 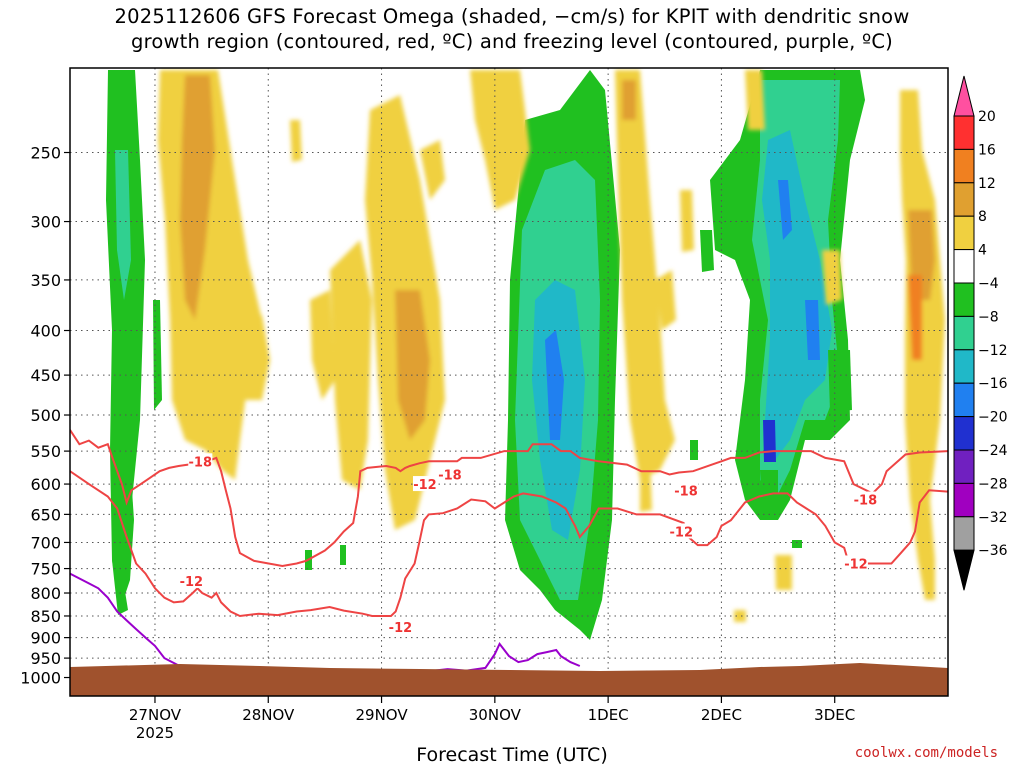 I want to click on y-tick-label: 1000, so click(x=40, y=678).